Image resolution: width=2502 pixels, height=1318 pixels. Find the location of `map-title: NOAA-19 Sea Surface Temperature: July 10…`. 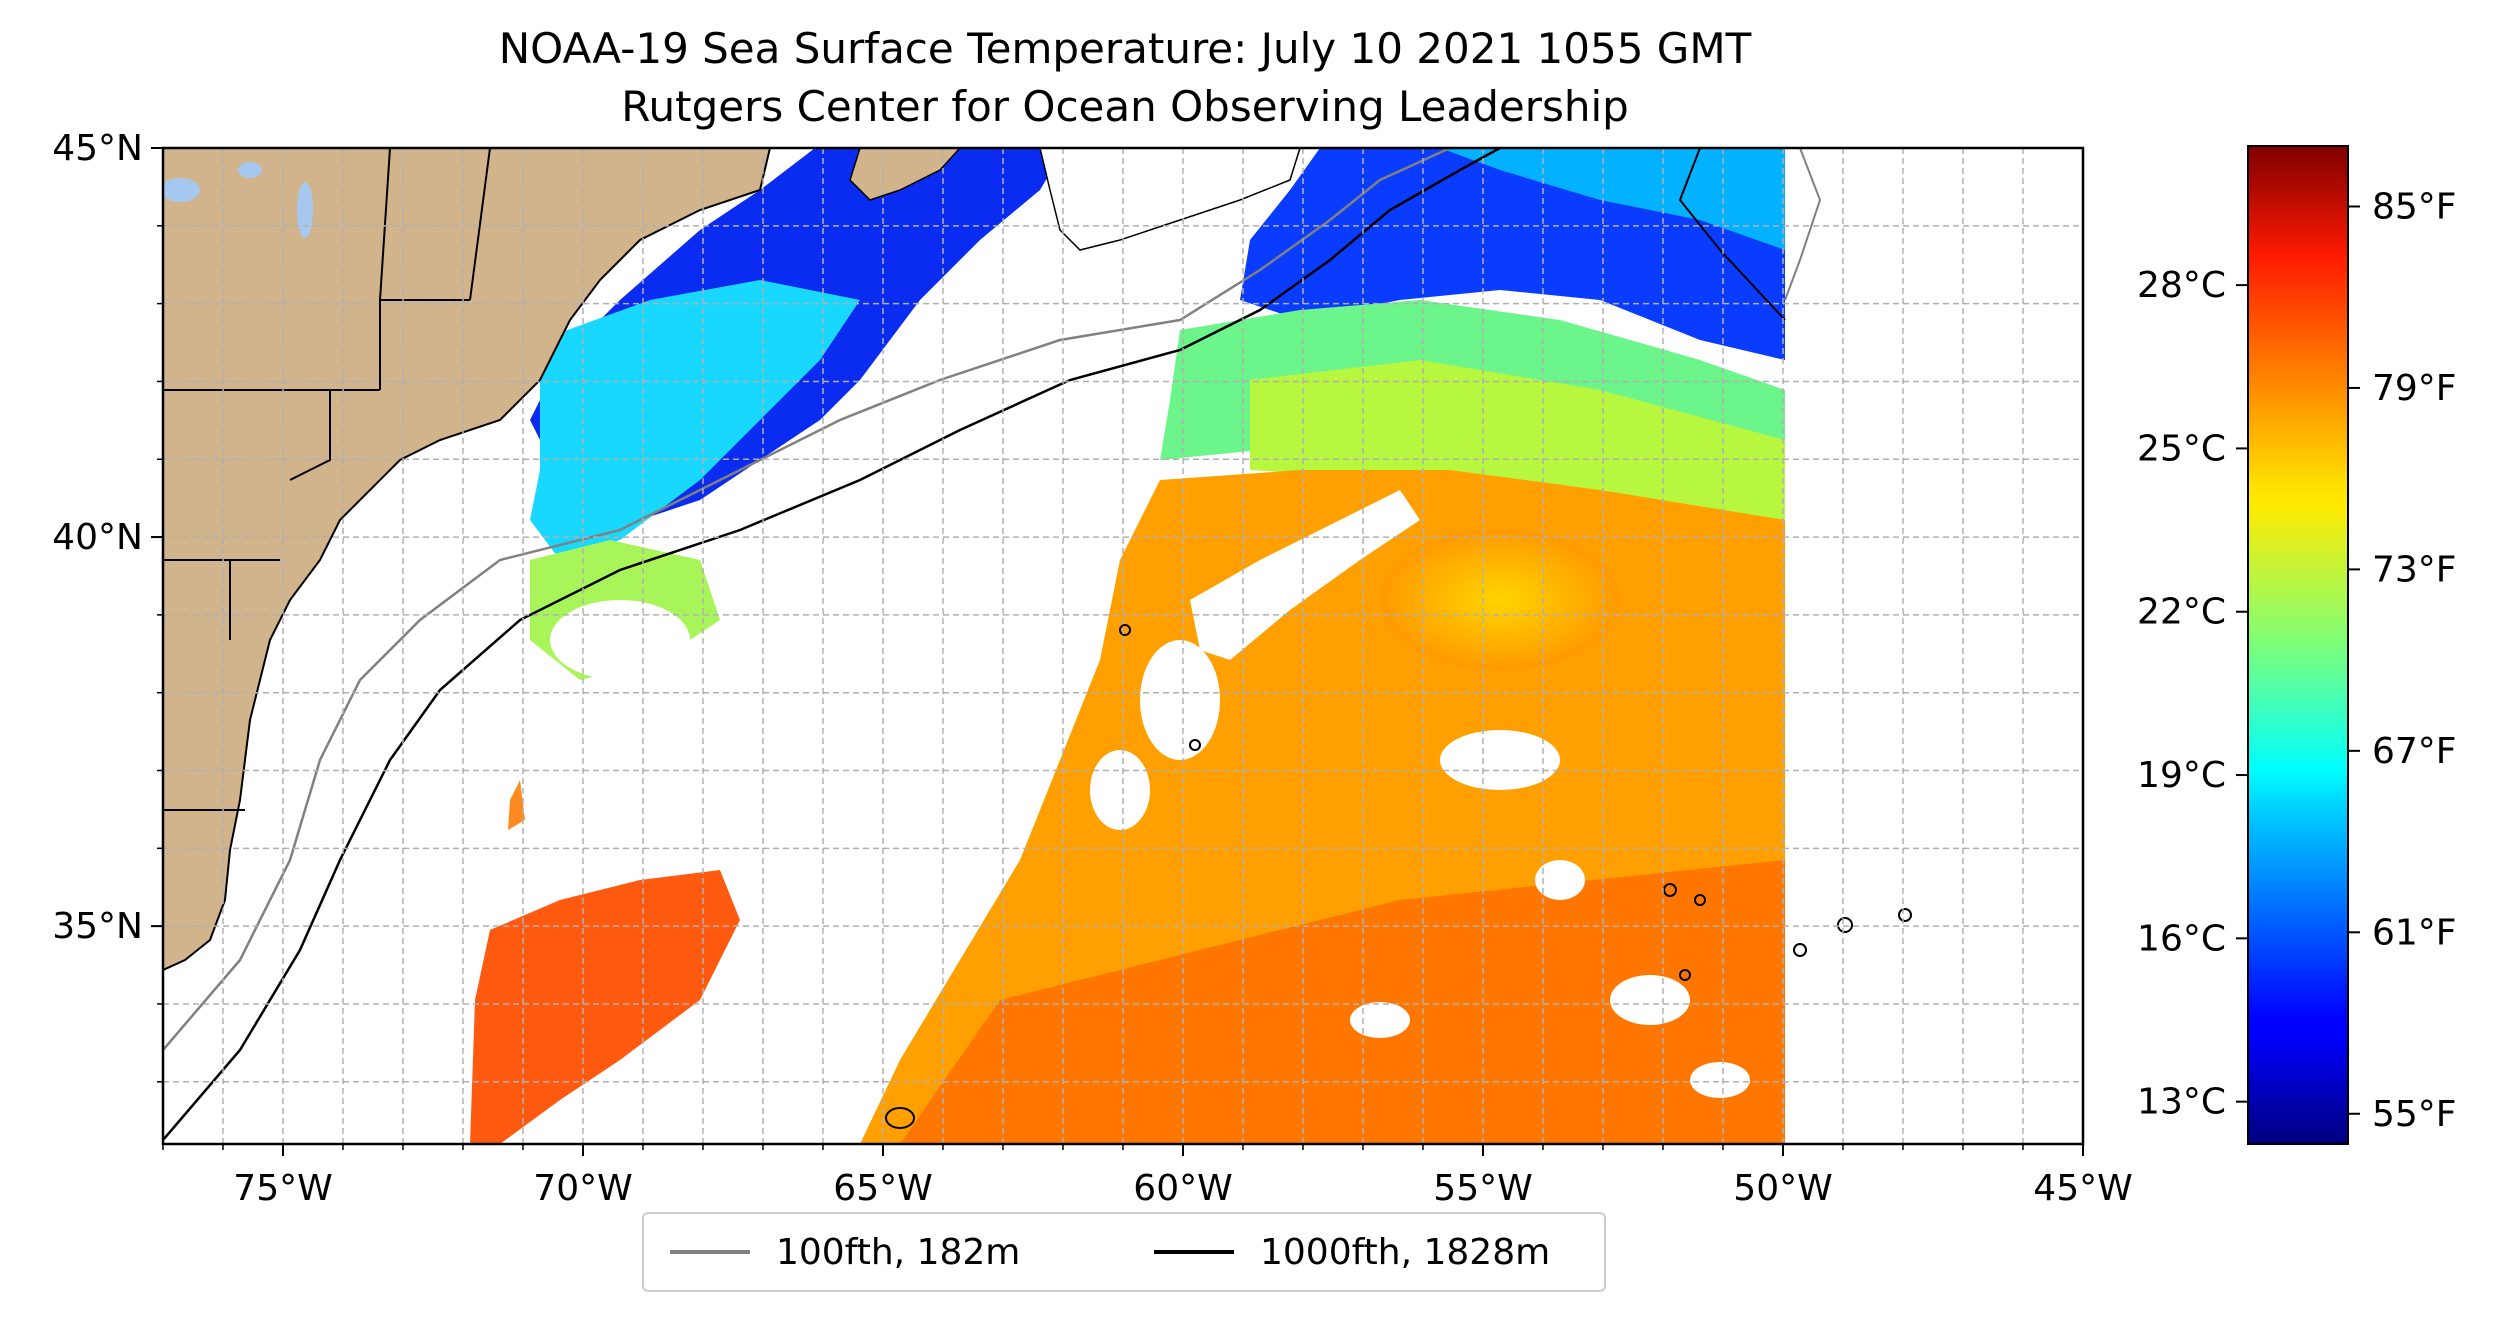

map-title: NOAA-19 Sea Surface Temperature: July 10… is located at coordinates (1125, 48).